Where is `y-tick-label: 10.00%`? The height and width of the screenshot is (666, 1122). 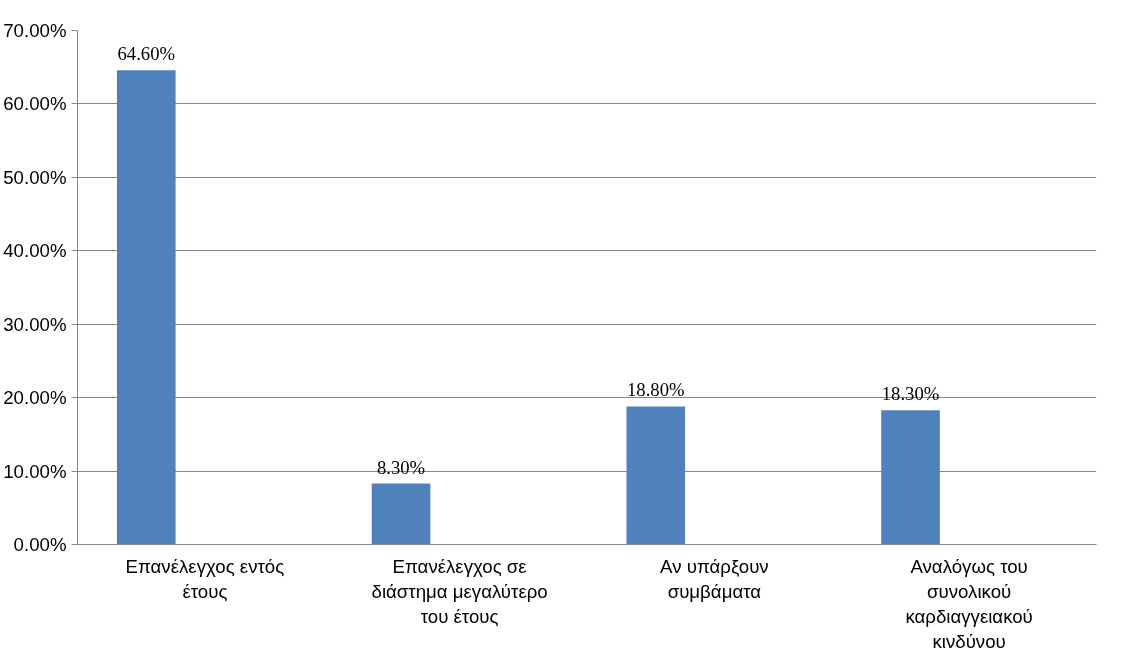
y-tick-label: 10.00% is located at coordinates (35, 471).